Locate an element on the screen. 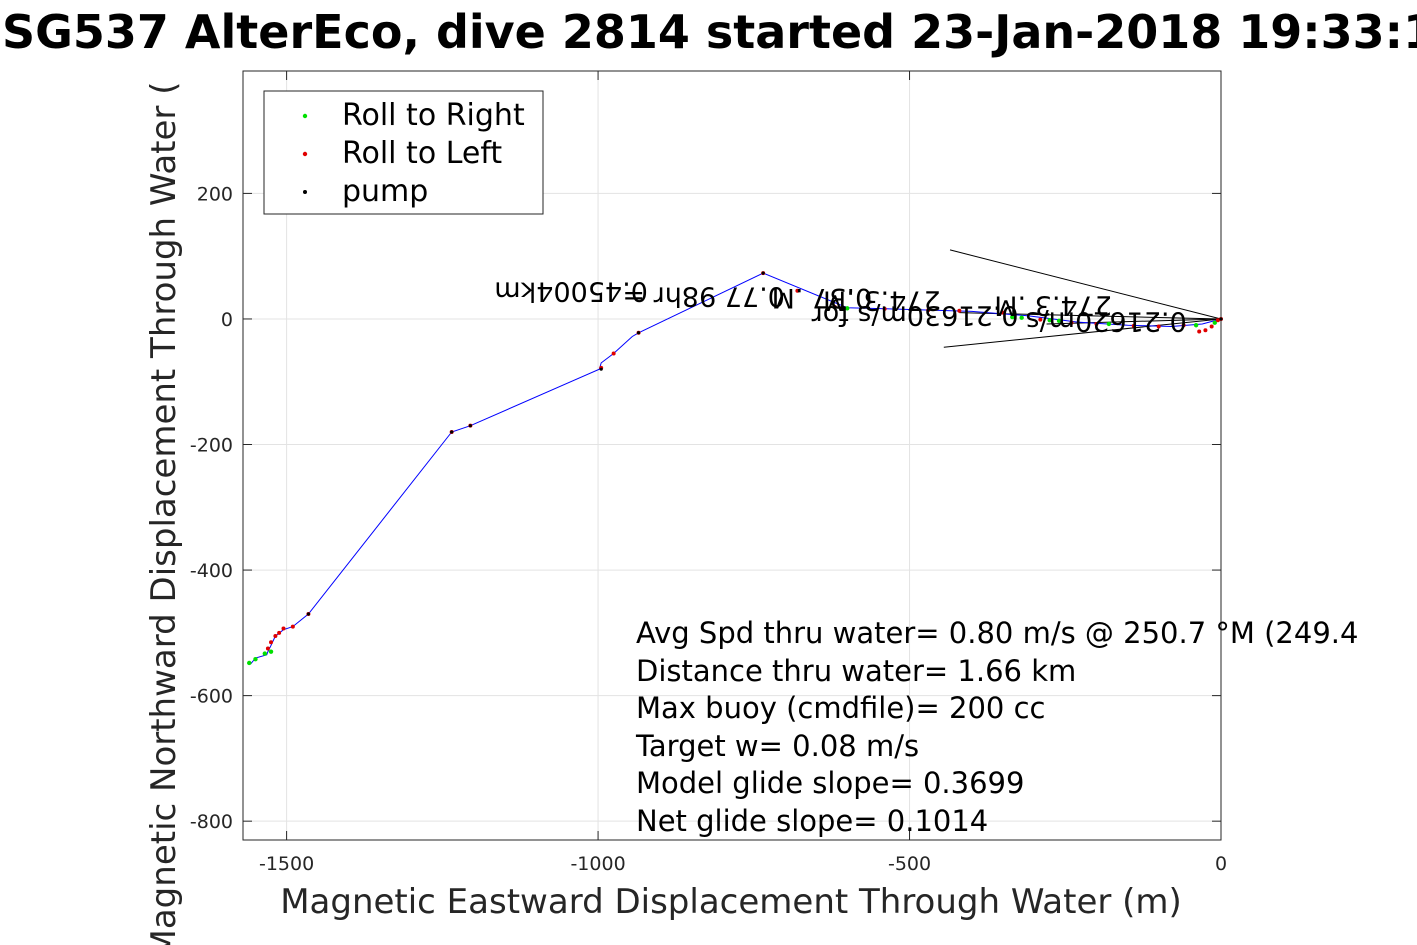 This screenshot has width=1417, height=945. x-tick-label: -1000 is located at coordinates (597, 864).